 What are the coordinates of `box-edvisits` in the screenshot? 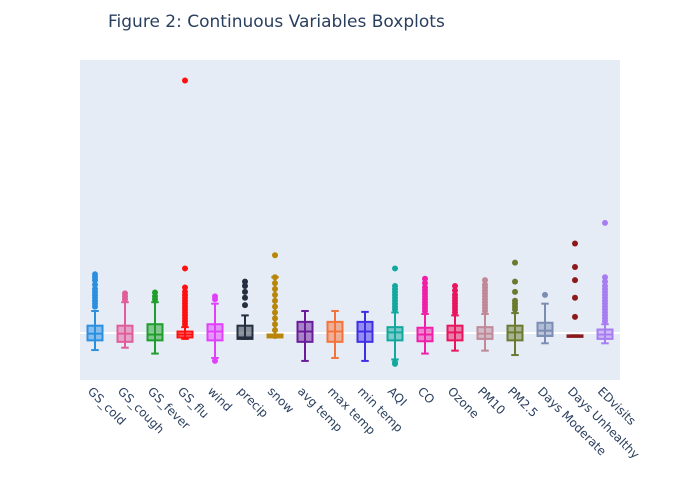 It's located at (605, 282).